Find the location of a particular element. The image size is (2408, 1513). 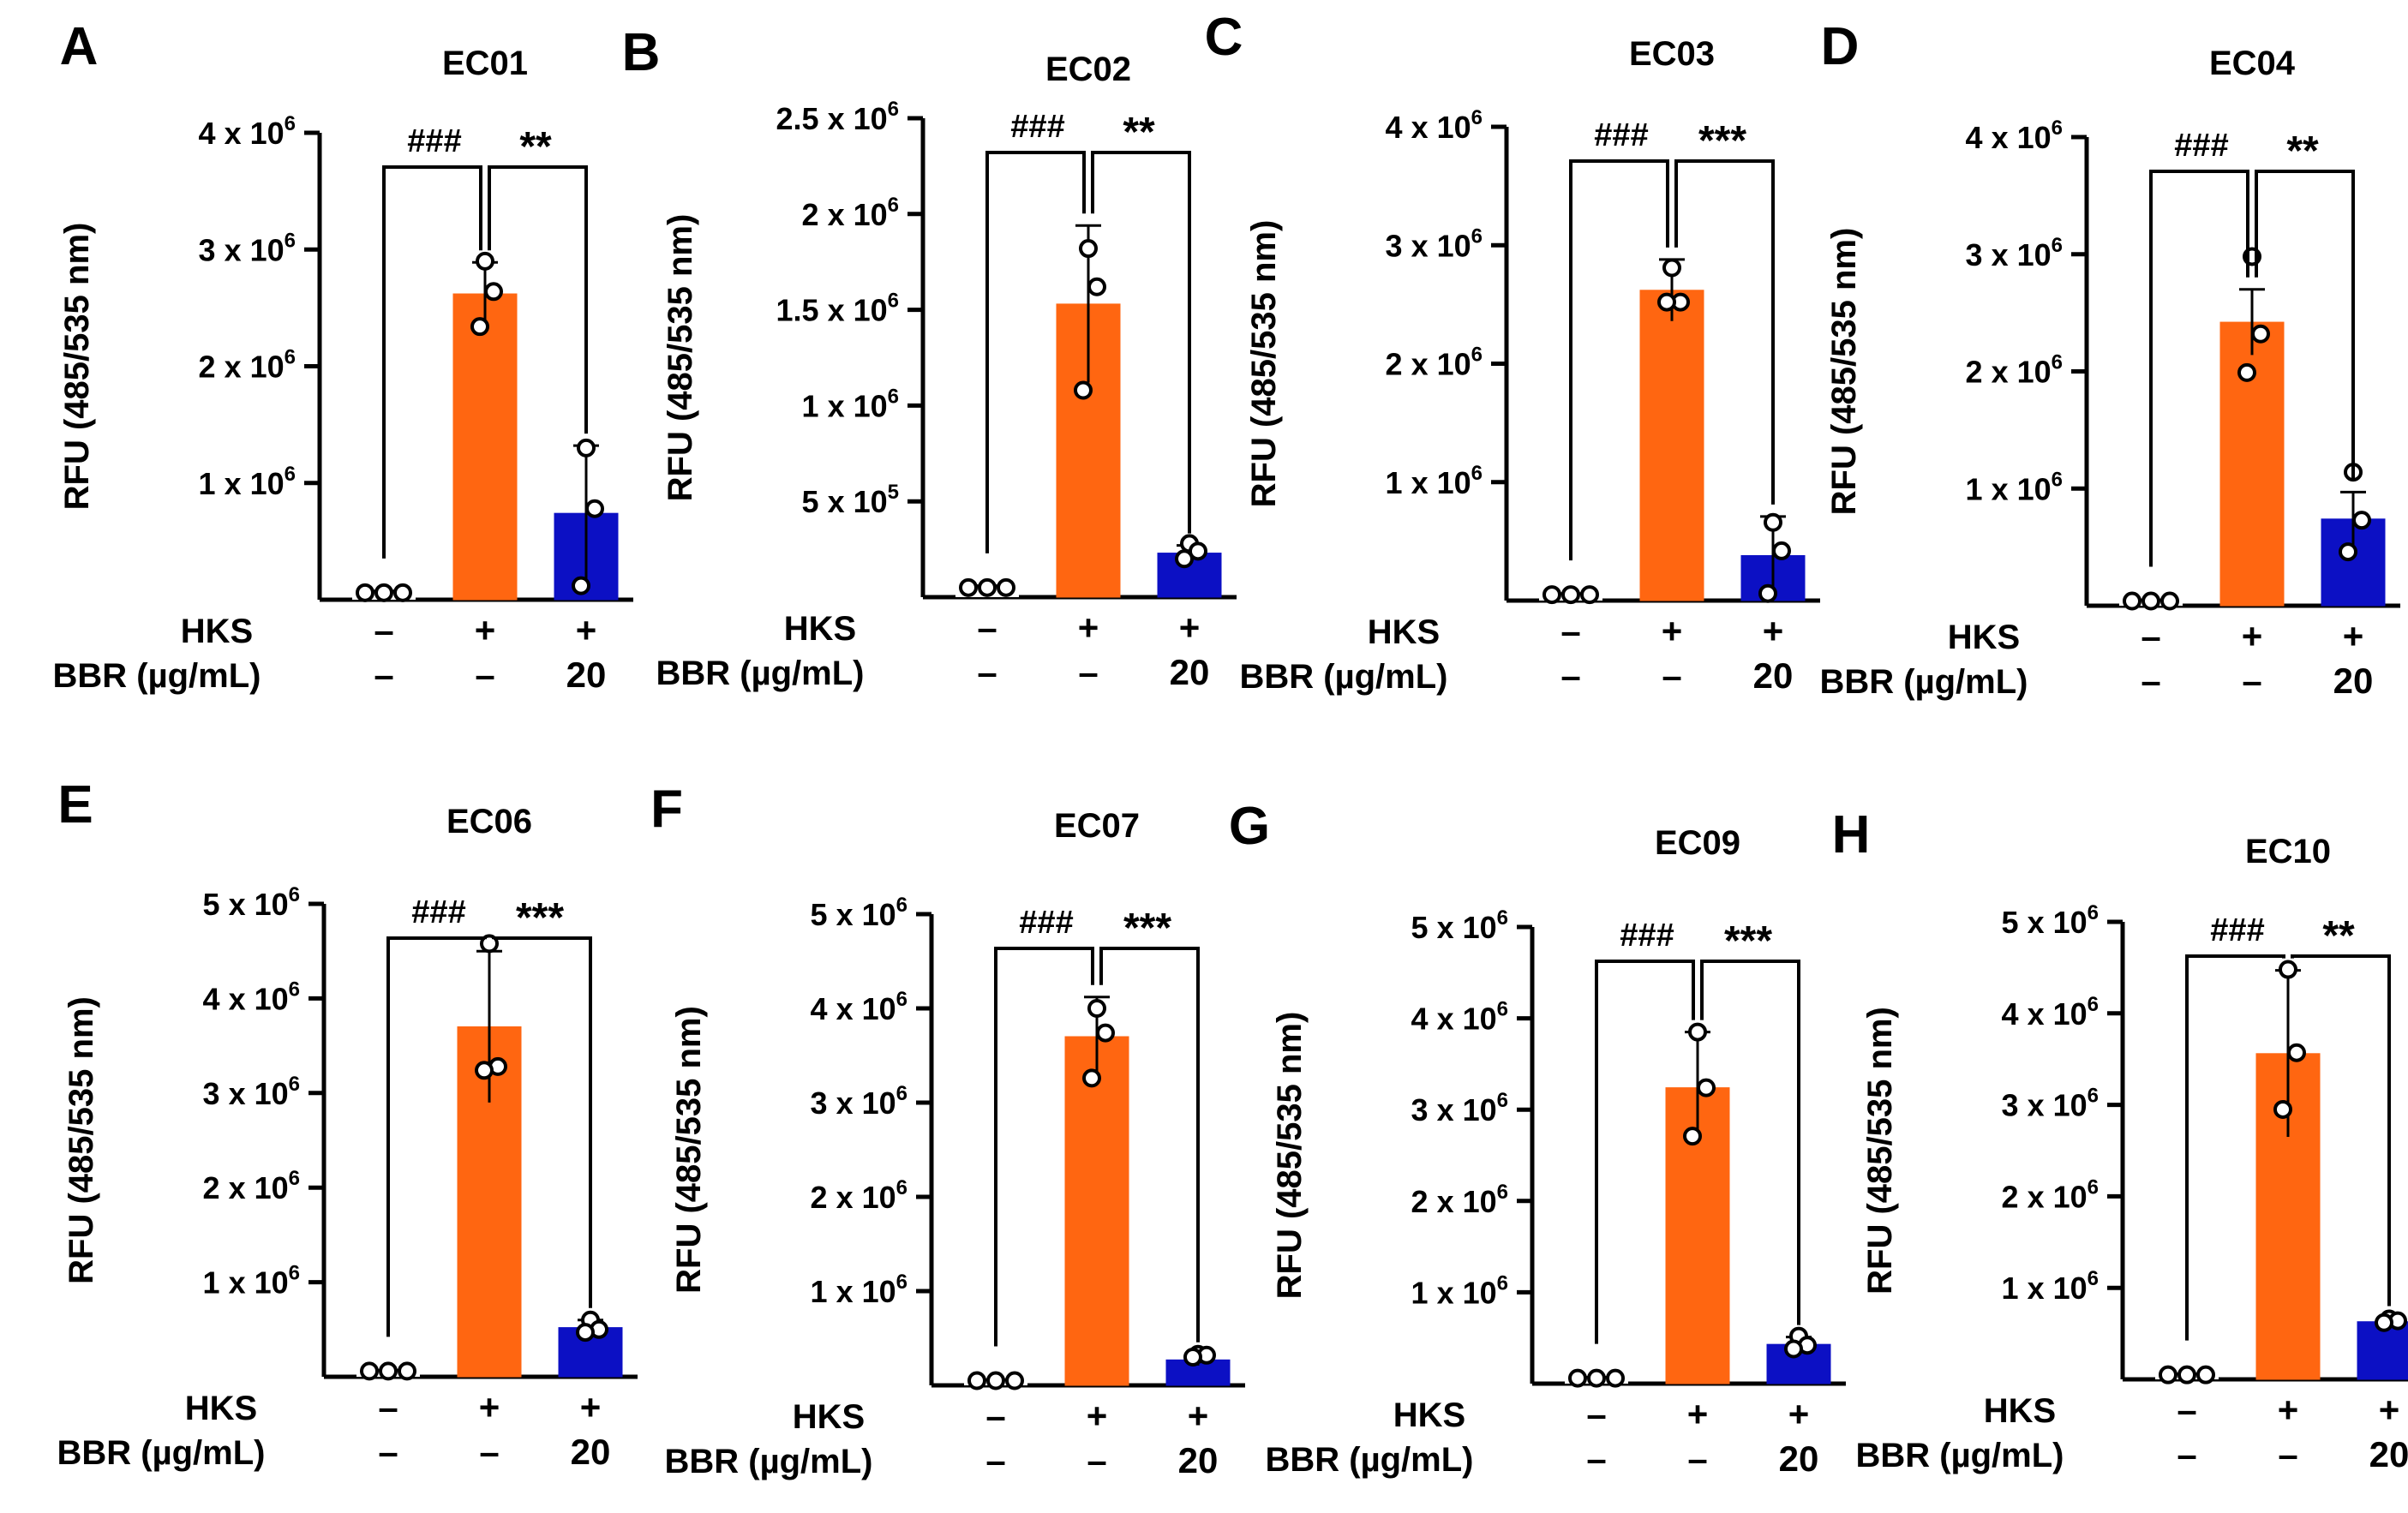

panel-letter: A is located at coordinates (79, 46).